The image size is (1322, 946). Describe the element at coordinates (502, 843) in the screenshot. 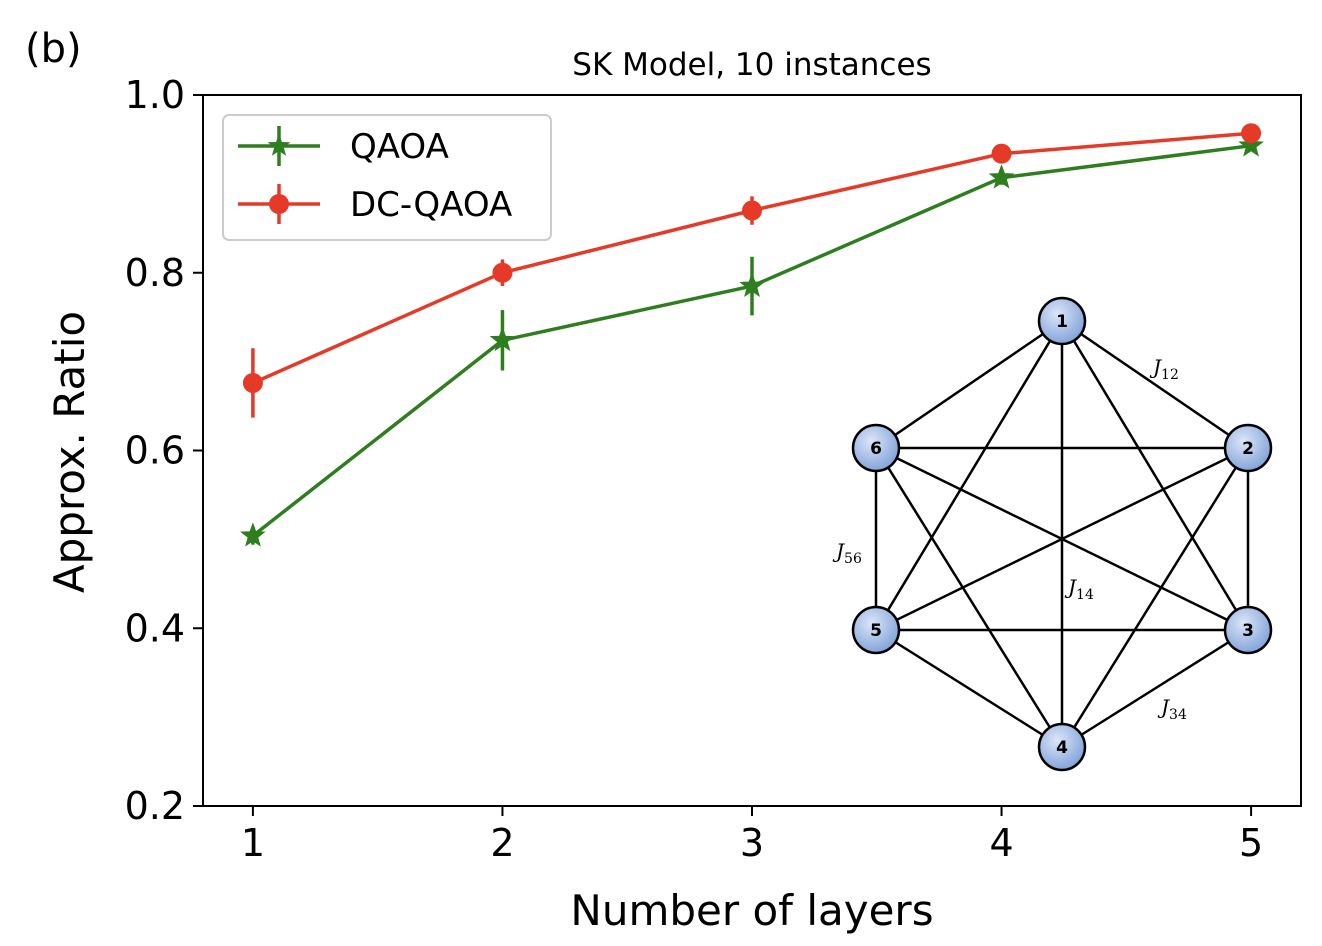

I see `x-tick-label: 2` at that location.